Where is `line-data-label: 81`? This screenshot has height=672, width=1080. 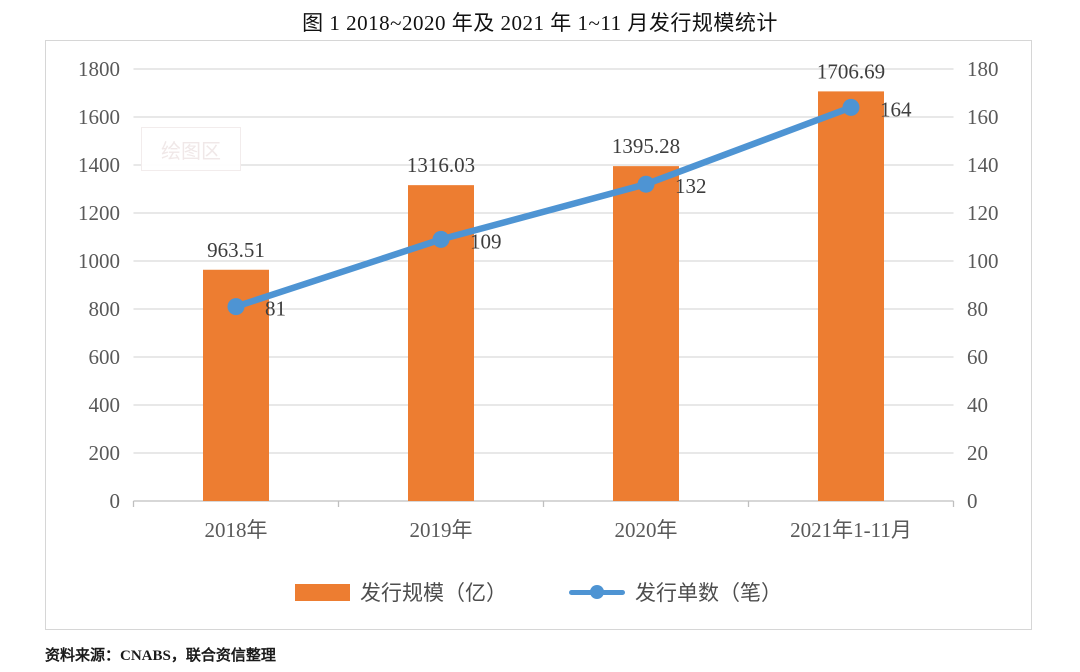
line-data-label: 81 is located at coordinates (275, 309).